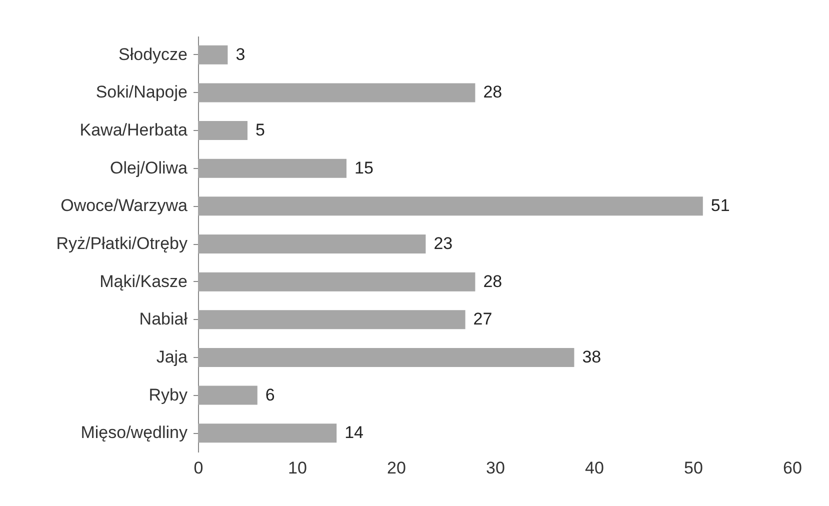 The height and width of the screenshot is (506, 829). I want to click on data-label: 27, so click(482, 319).